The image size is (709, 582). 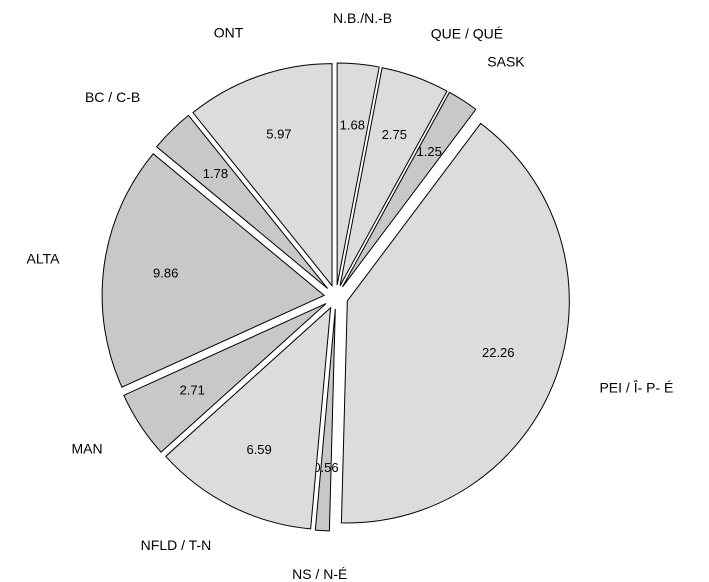 I want to click on slice-label: ONT, so click(x=229, y=33).